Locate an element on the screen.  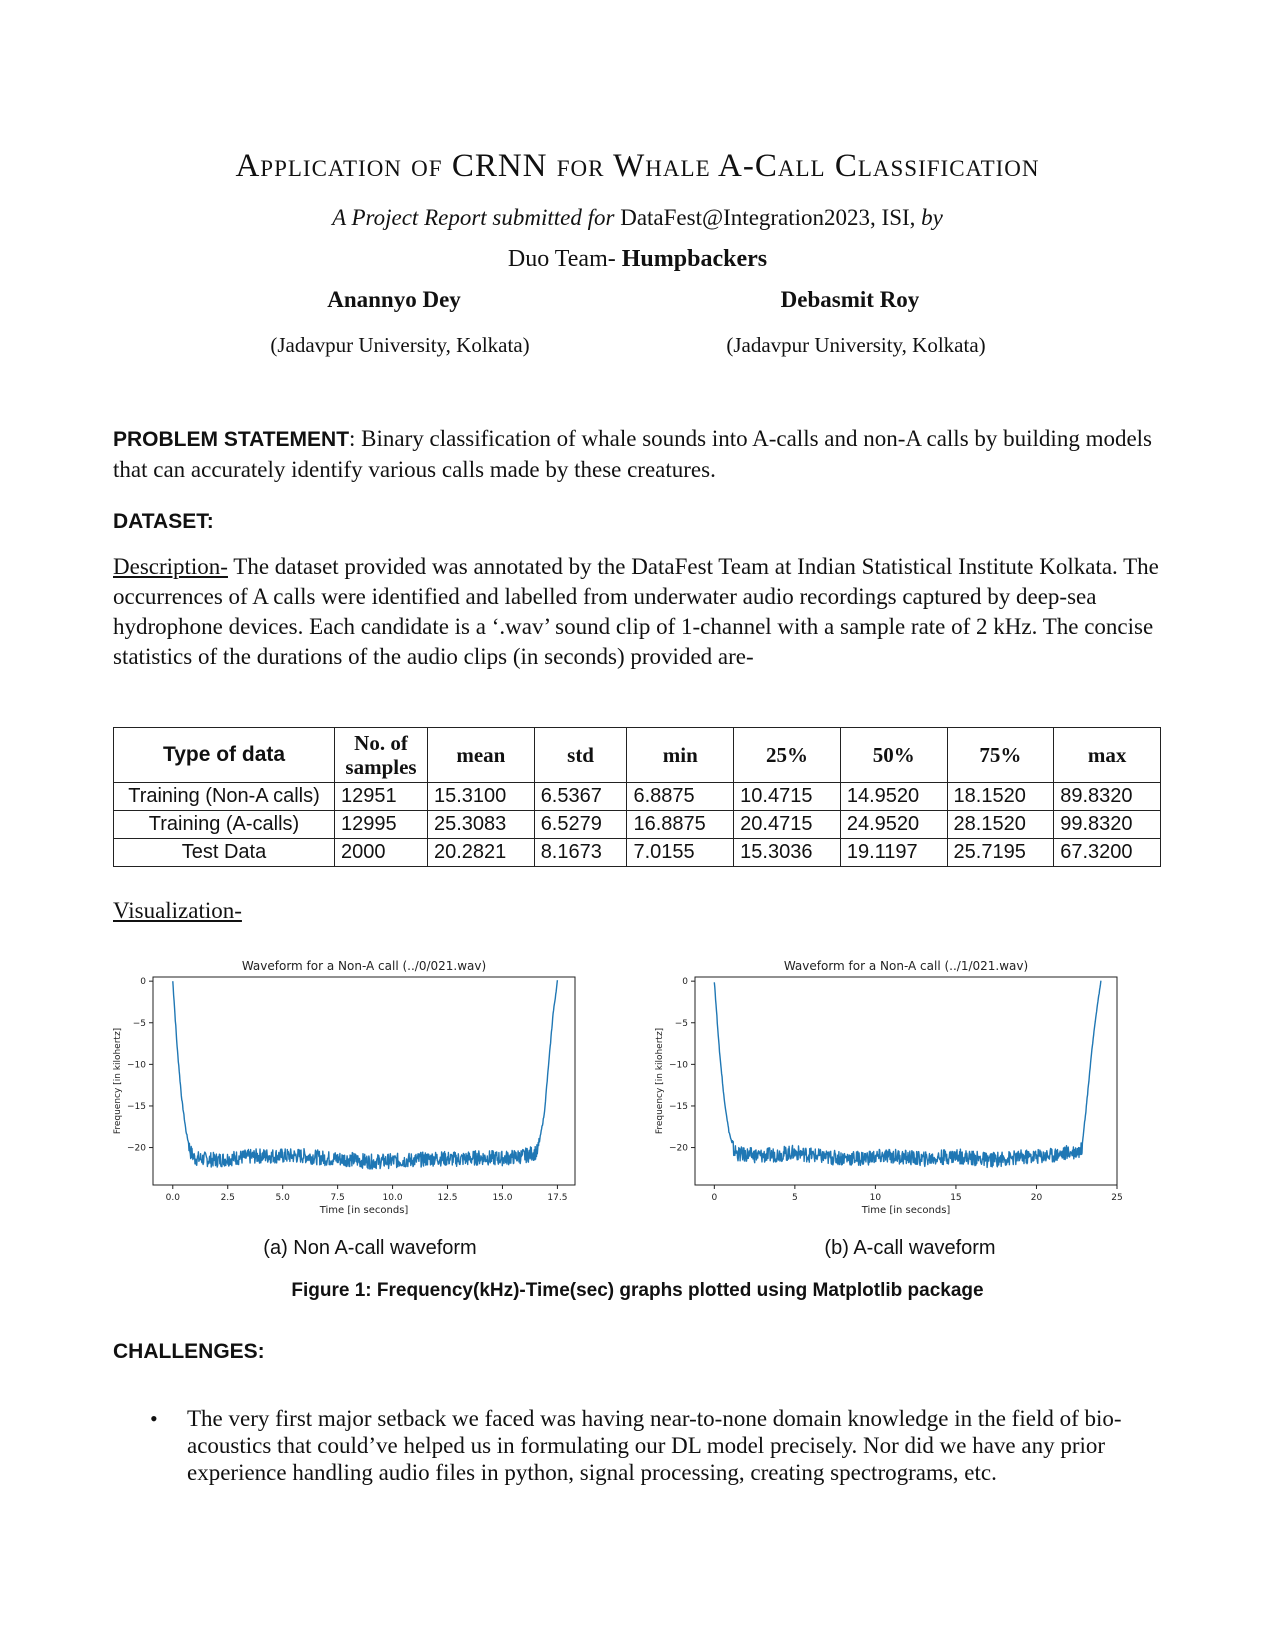
table-header: mean is located at coordinates (481, 755).